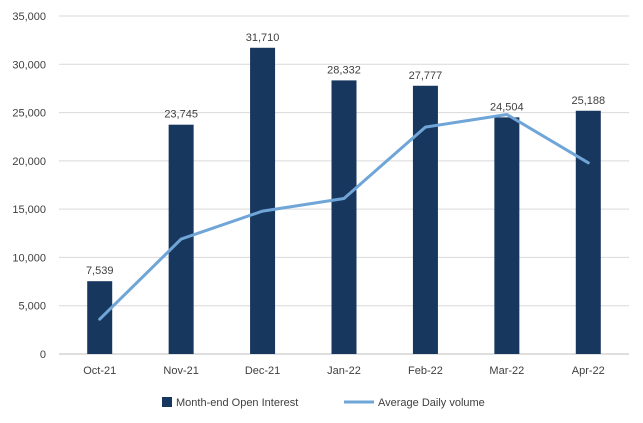  Describe the element at coordinates (100, 271) in the screenshot. I see `bar-data-label: 7,539` at that location.